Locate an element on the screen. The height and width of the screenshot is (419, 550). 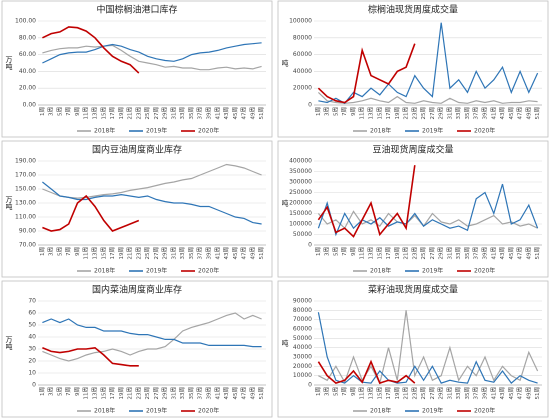
y-tick-label: 350000 is located at coordinates (300, 171).